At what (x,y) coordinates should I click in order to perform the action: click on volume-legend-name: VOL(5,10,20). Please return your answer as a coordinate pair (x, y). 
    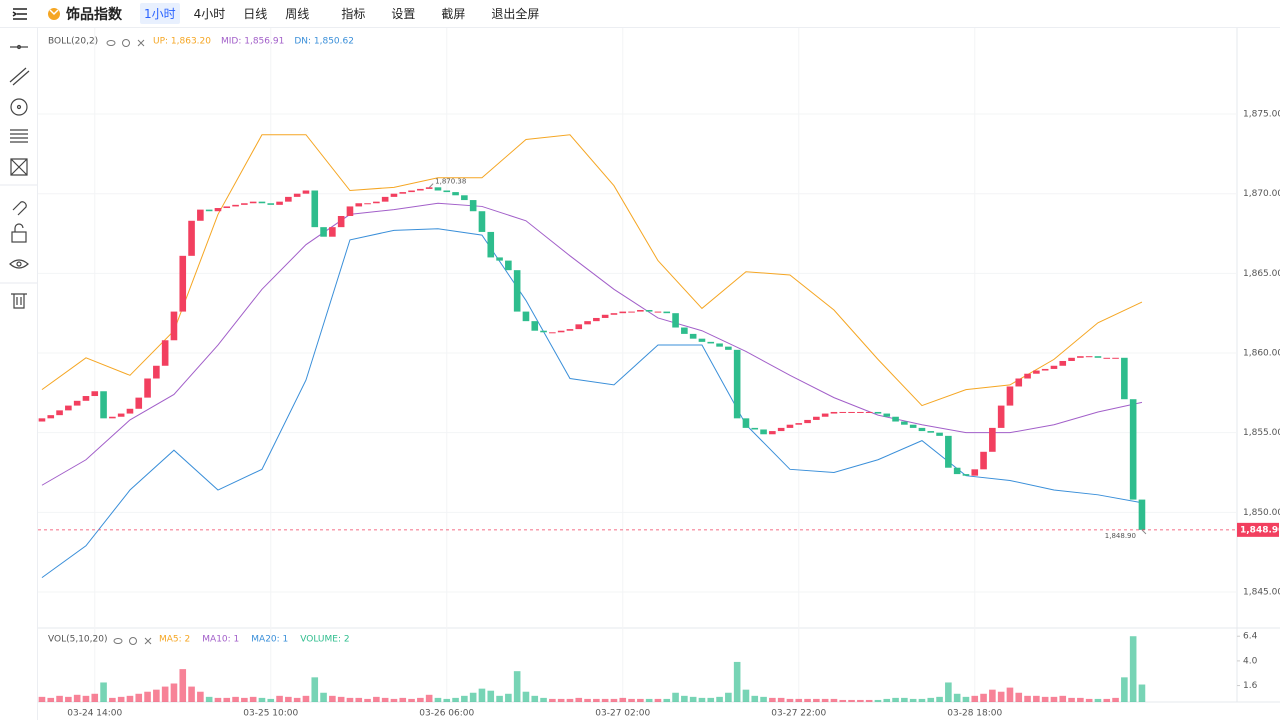
    Looking at the image, I should click on (77, 640).